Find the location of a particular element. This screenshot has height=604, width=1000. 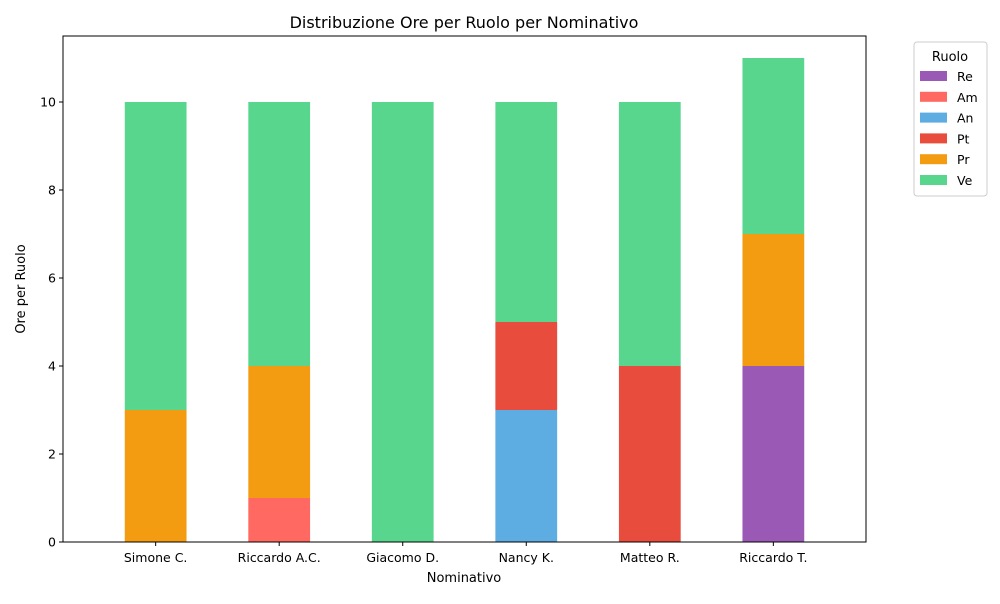

x-tick-label: Giacomo D. is located at coordinates (402, 557).